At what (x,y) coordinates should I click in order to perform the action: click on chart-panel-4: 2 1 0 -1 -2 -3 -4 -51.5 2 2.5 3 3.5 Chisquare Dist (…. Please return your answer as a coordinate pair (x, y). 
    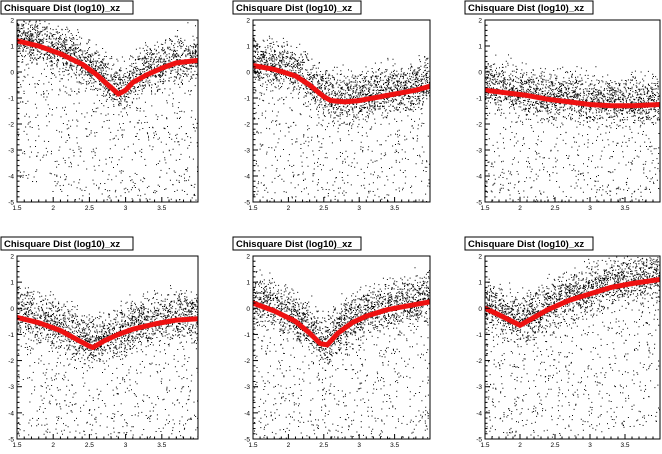
    Looking at the image, I should click on (99, 342).